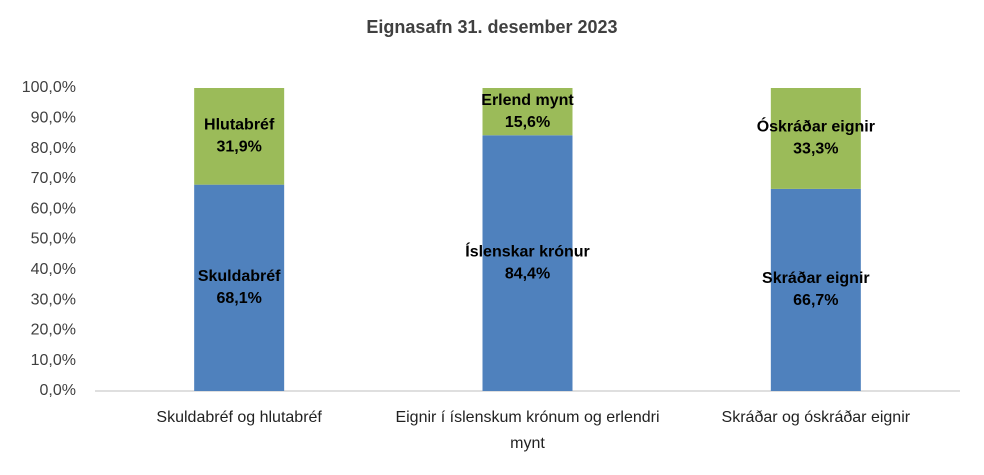  I want to click on y-tick-label: 30,0%, so click(53, 299).